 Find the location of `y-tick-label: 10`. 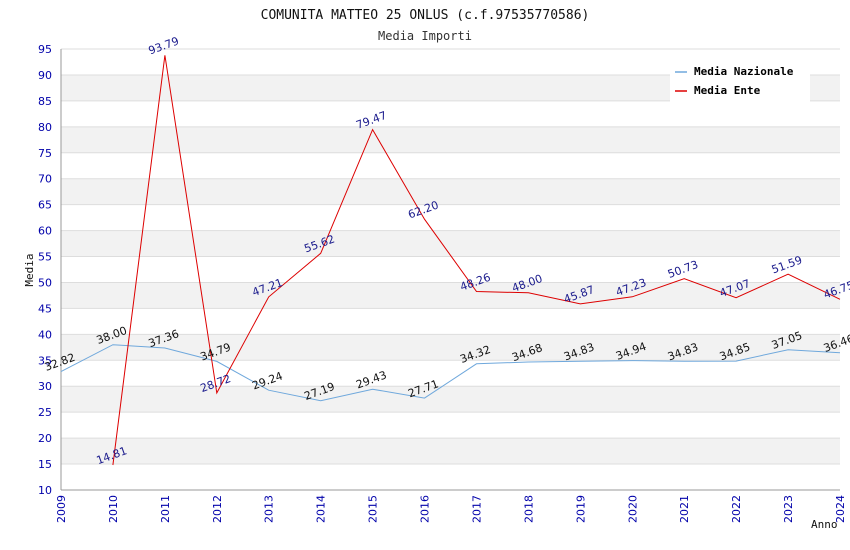

y-tick-label: 10 is located at coordinates (45, 490).